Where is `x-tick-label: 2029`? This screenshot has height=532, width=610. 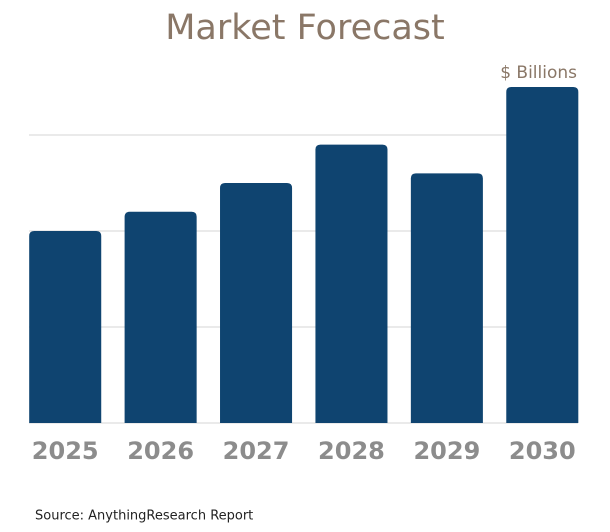
x-tick-label: 2029 is located at coordinates (446, 451).